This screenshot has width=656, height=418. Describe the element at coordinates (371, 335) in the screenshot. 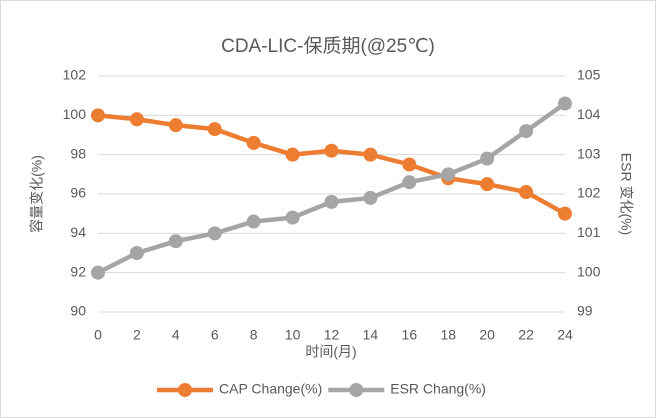

I see `x-tick-label: 14` at that location.